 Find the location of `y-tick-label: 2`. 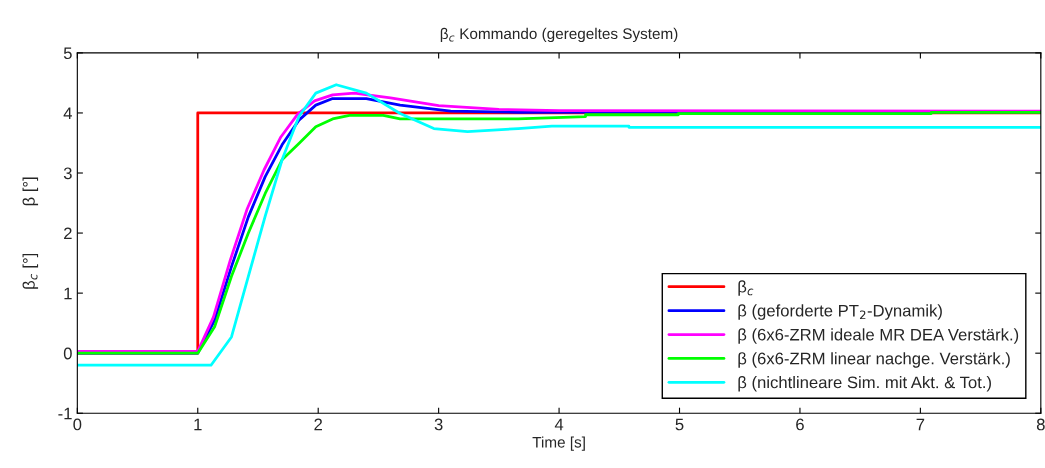

y-tick-label: 2 is located at coordinates (68, 233).